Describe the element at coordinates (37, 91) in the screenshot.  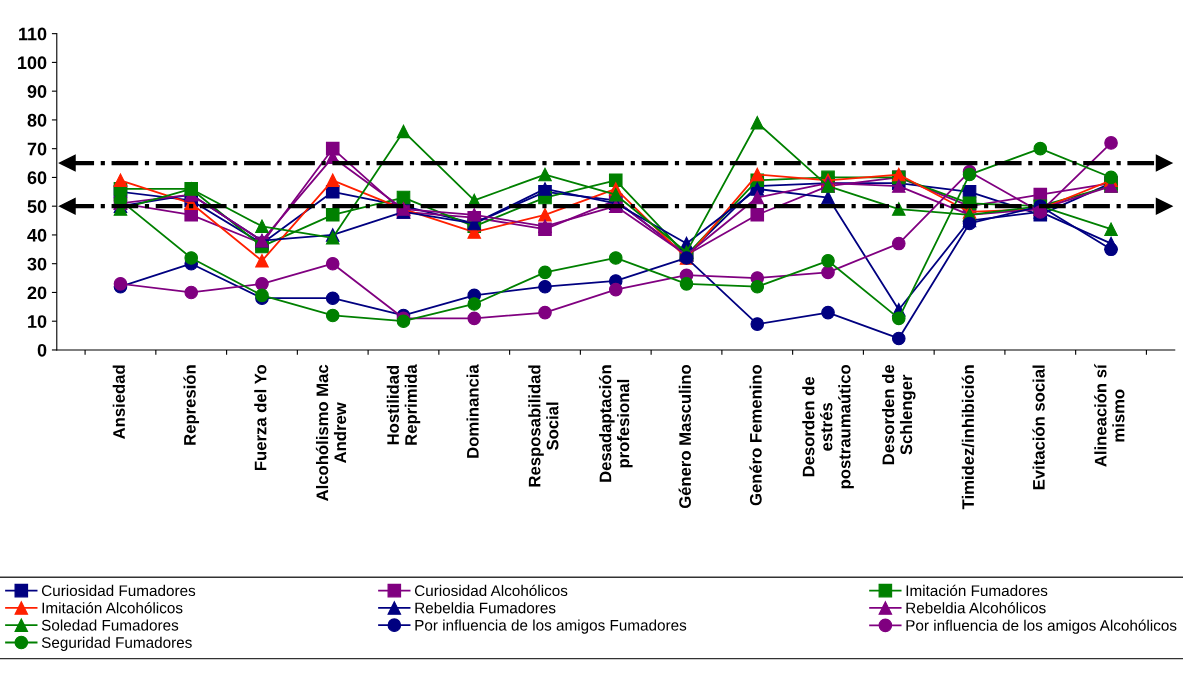
I see `y-tick-label: 90` at that location.